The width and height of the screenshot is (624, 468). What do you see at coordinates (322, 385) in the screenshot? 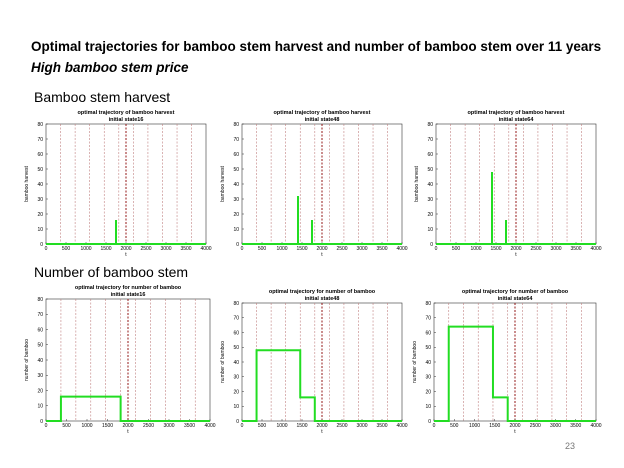
I see `series-line-number` at bounding box center [322, 385].